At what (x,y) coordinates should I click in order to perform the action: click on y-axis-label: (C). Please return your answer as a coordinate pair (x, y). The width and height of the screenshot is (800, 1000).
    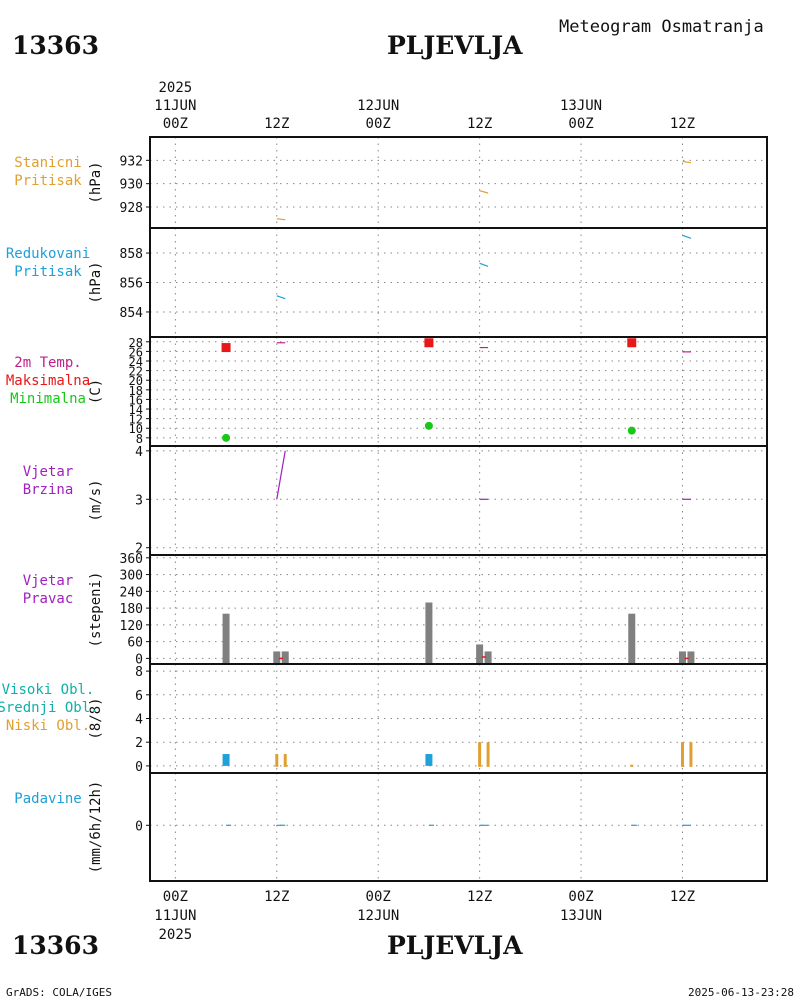
    Looking at the image, I should click on (96, 391).